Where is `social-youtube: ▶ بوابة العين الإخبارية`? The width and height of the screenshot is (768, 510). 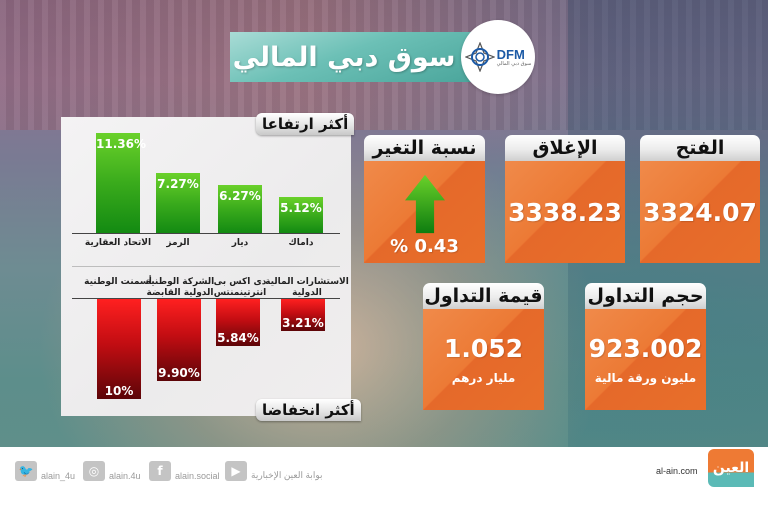 social-youtube: ▶ بوابة العين الإخبارية is located at coordinates (273, 471).